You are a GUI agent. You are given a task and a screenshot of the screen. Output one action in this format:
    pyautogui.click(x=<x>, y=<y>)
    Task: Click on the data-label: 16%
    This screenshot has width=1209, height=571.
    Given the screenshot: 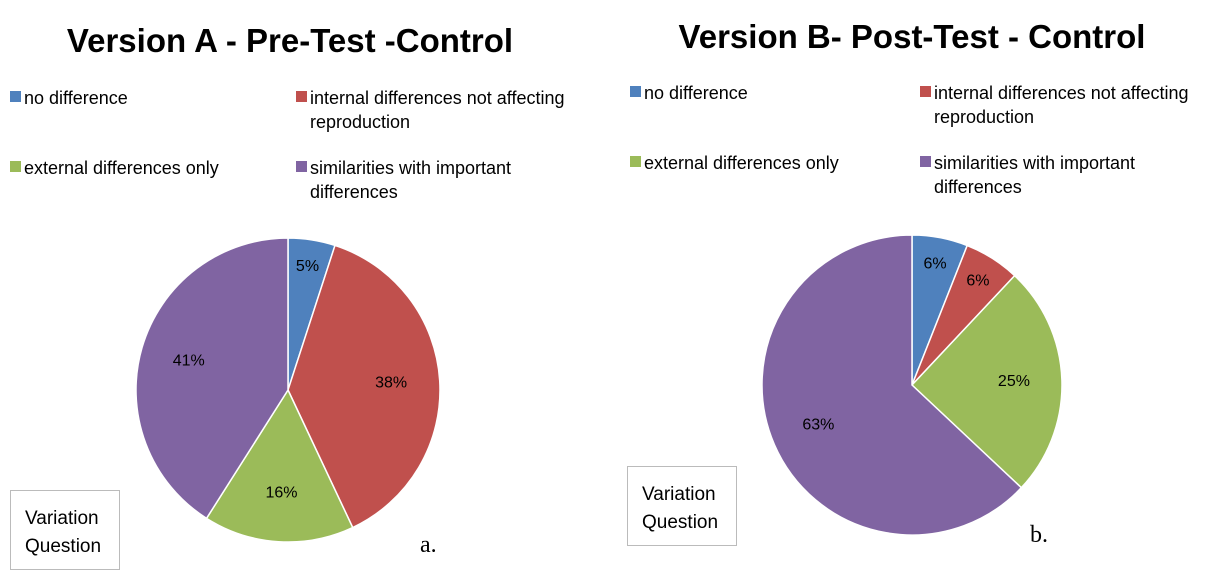 What is the action you would take?
    pyautogui.click(x=281, y=492)
    